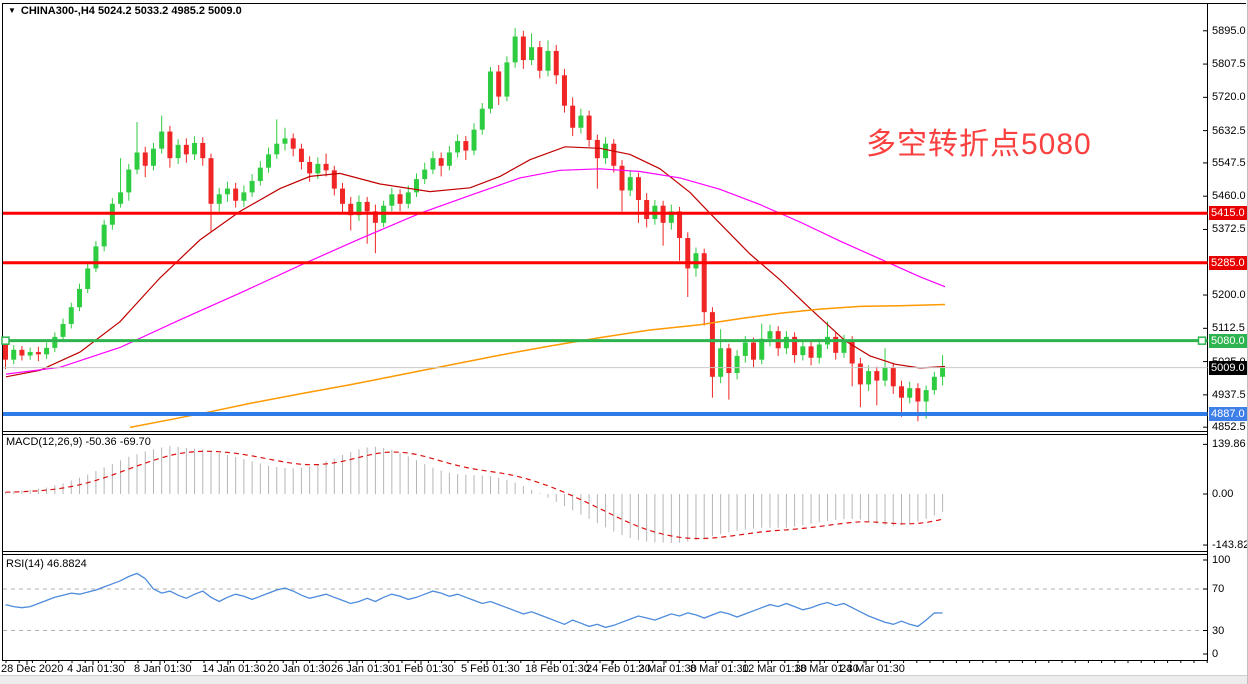 The width and height of the screenshot is (1248, 684). I want to click on date-label: 28 Dec 2020, so click(32, 669).